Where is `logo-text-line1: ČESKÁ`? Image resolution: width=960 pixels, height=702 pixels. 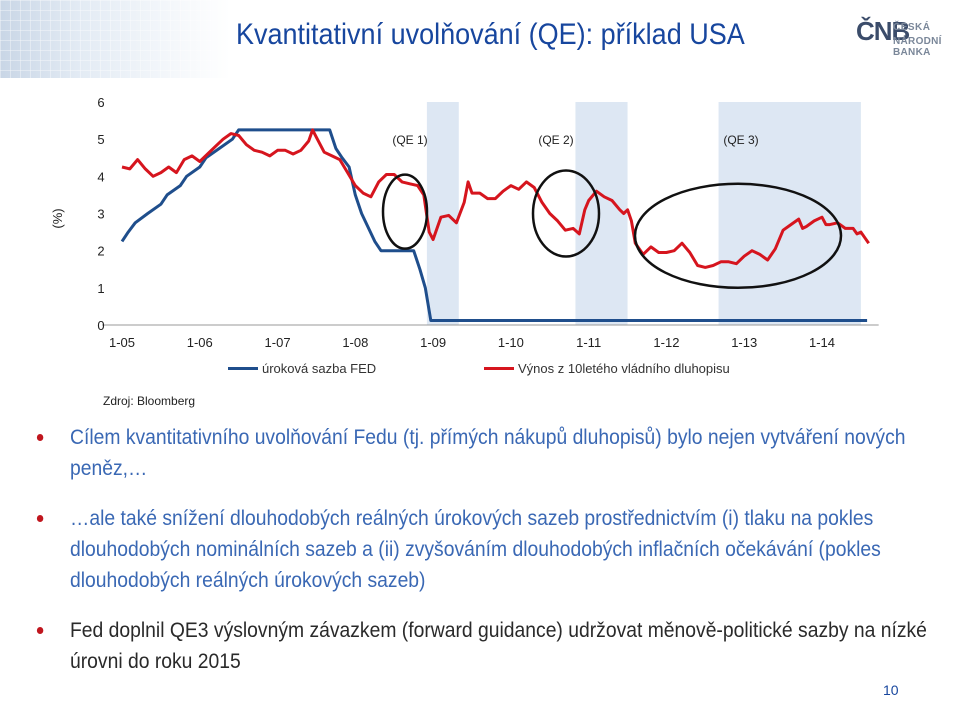 logo-text-line1: ČESKÁ is located at coordinates (912, 27).